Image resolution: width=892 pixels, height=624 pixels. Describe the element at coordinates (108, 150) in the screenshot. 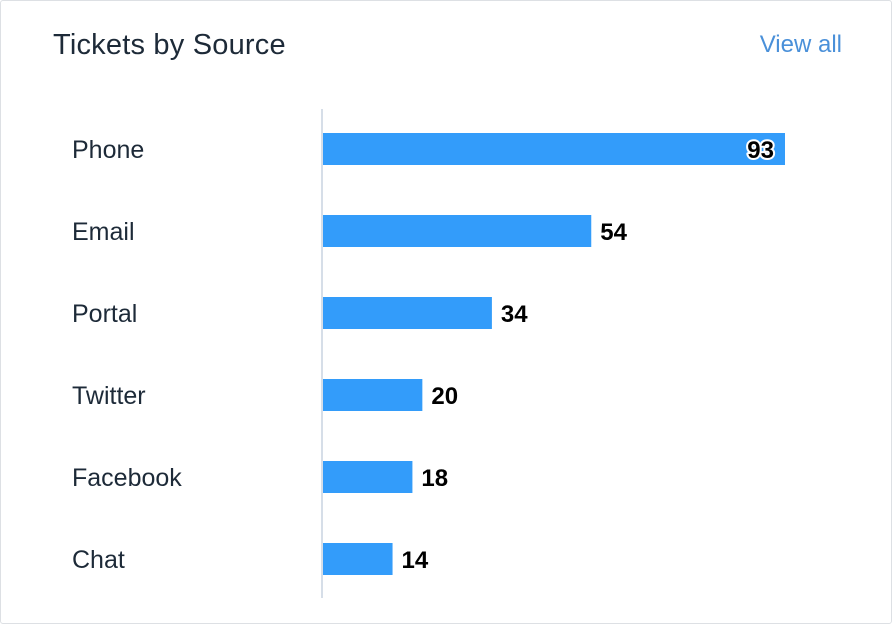

I see `category-label-phone: Phone` at that location.